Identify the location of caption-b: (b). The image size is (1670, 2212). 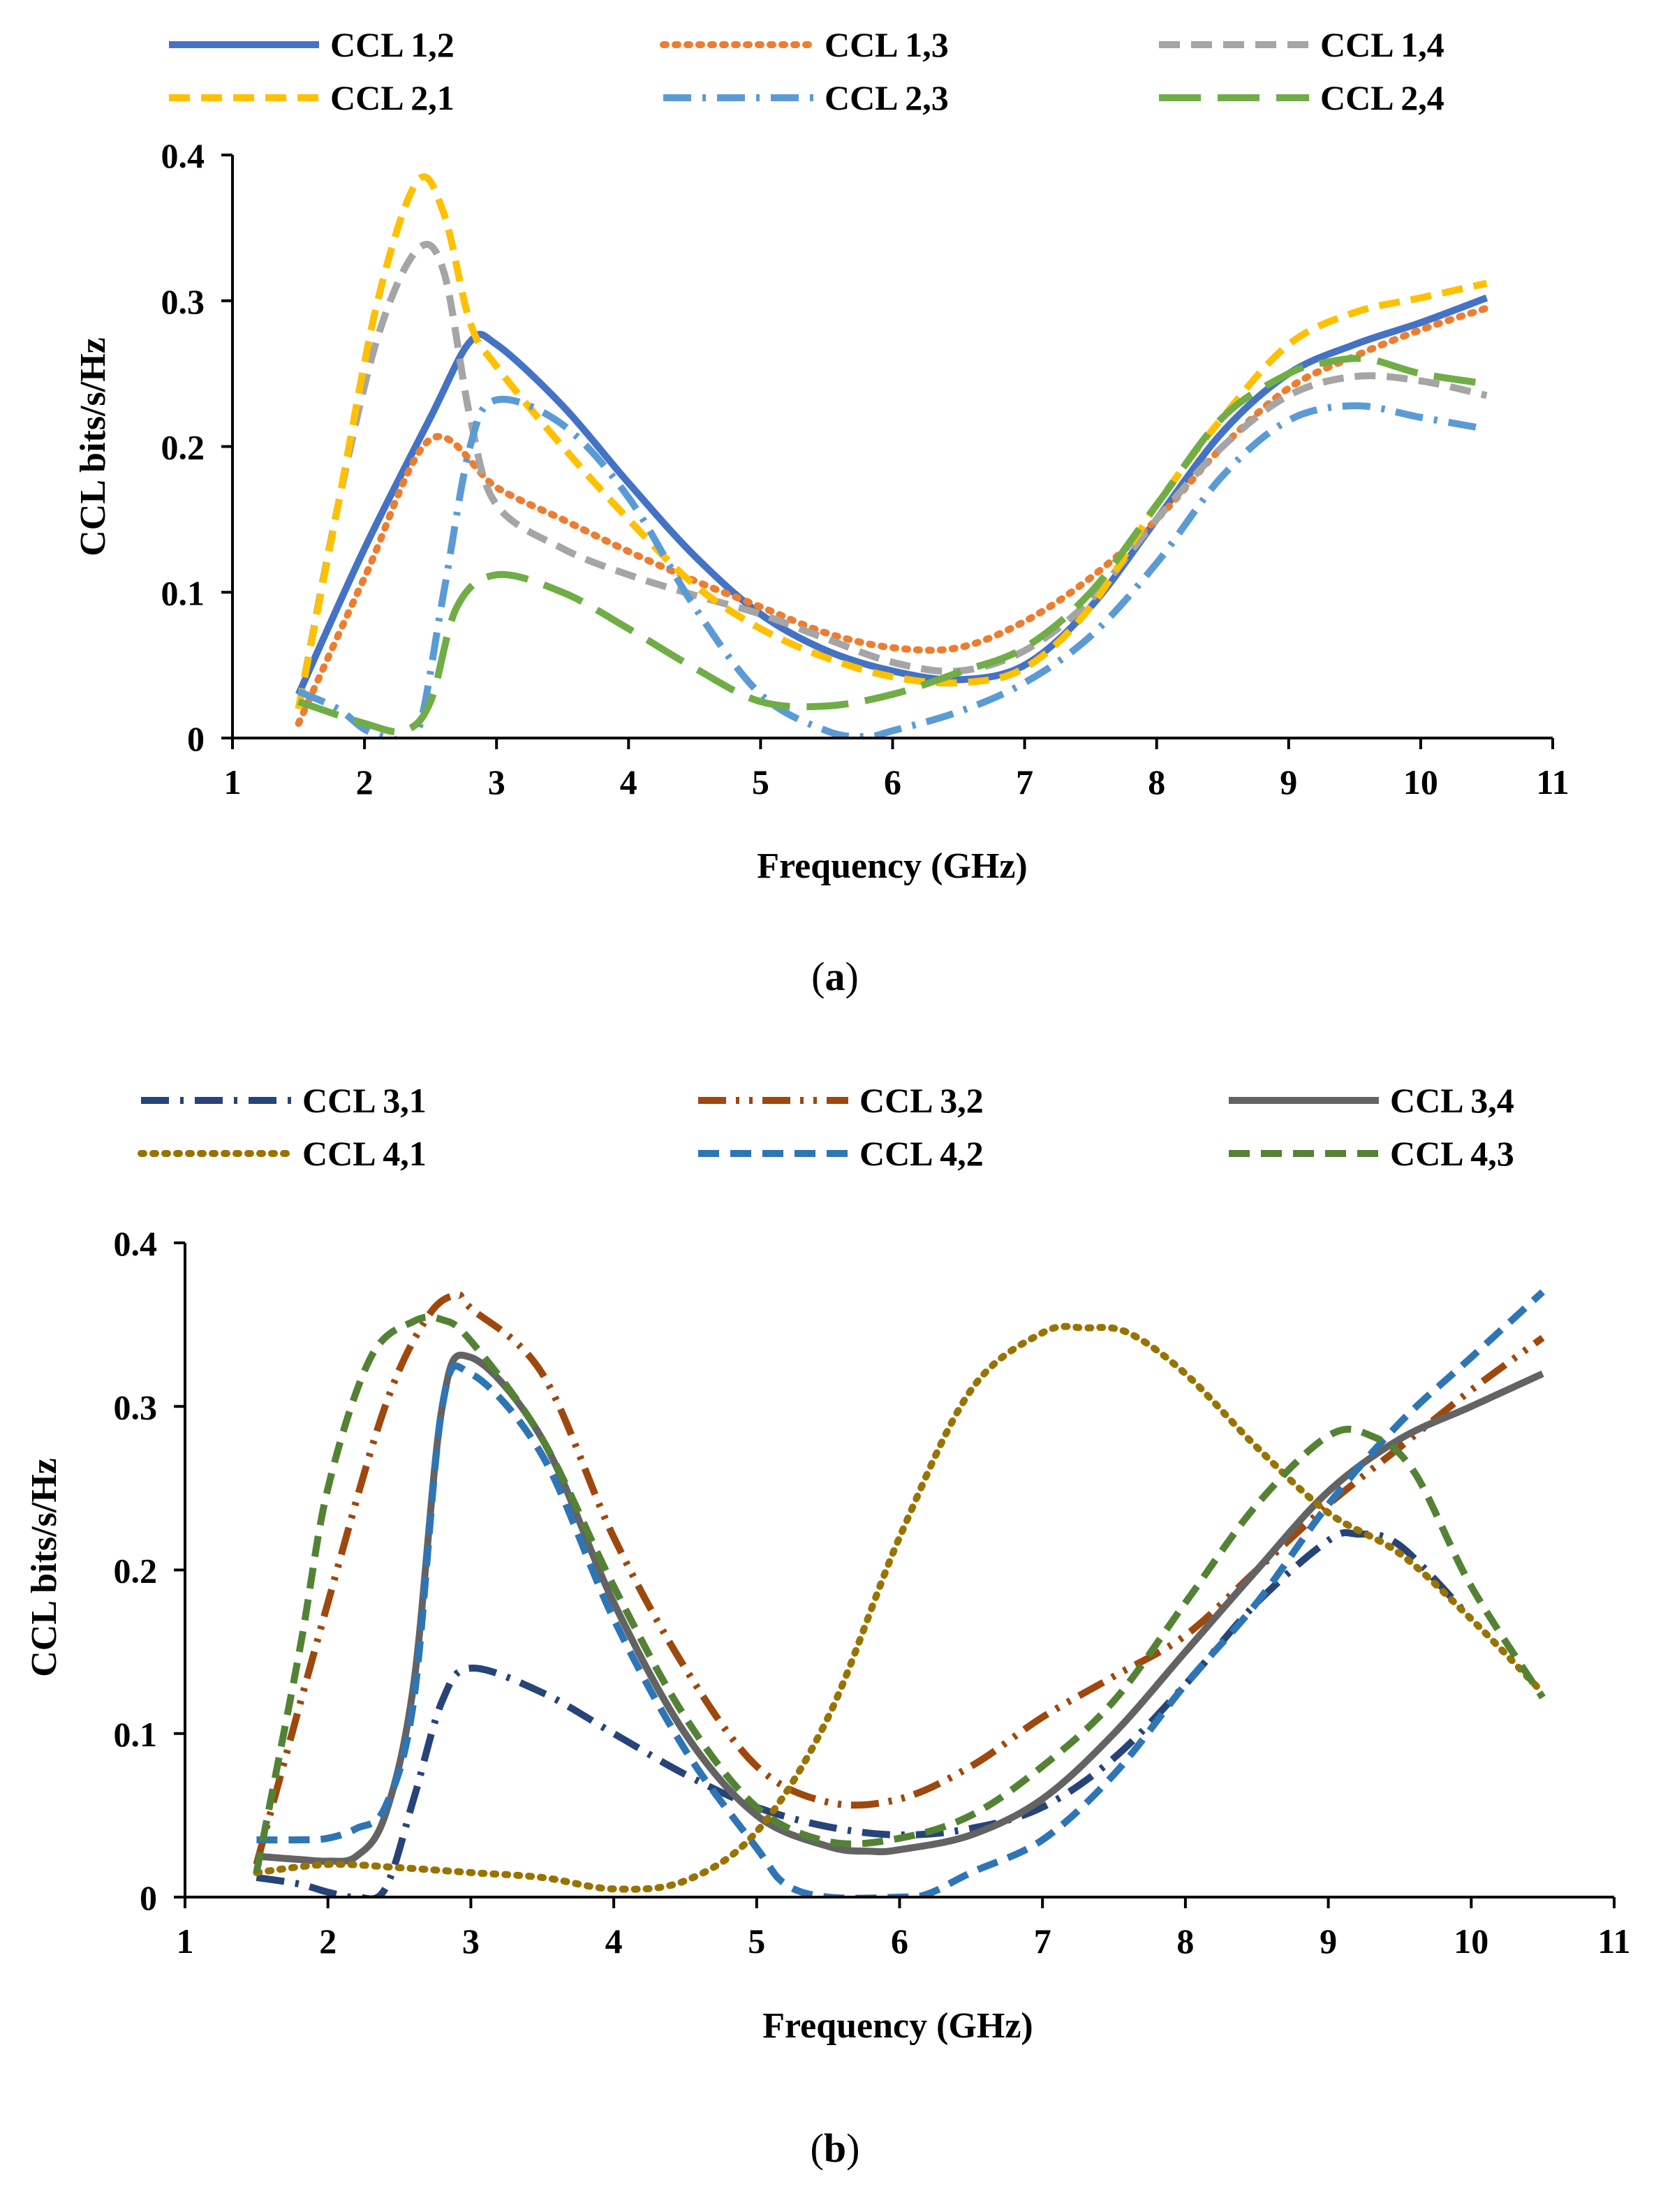
(836, 2148).